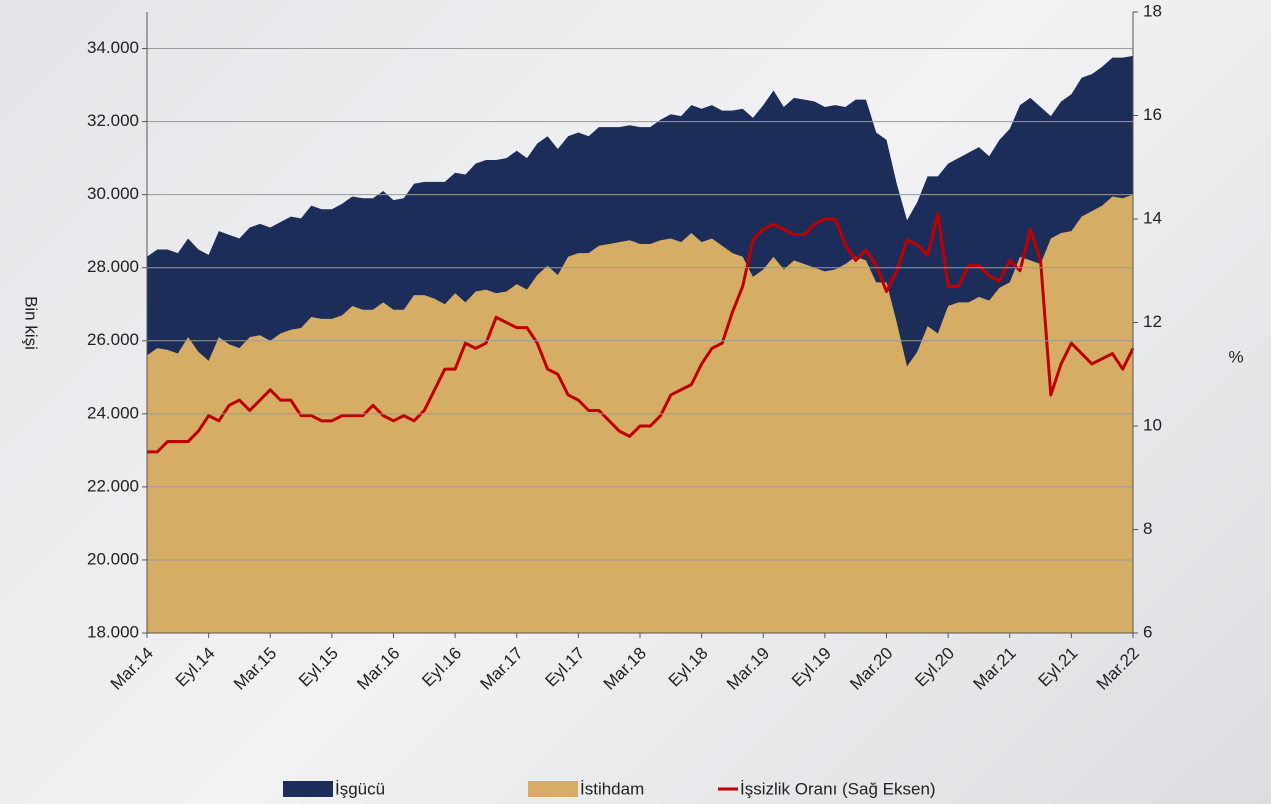 The height and width of the screenshot is (804, 1271). What do you see at coordinates (113, 339) in the screenshot?
I see `y-tick-label: 26.000` at bounding box center [113, 339].